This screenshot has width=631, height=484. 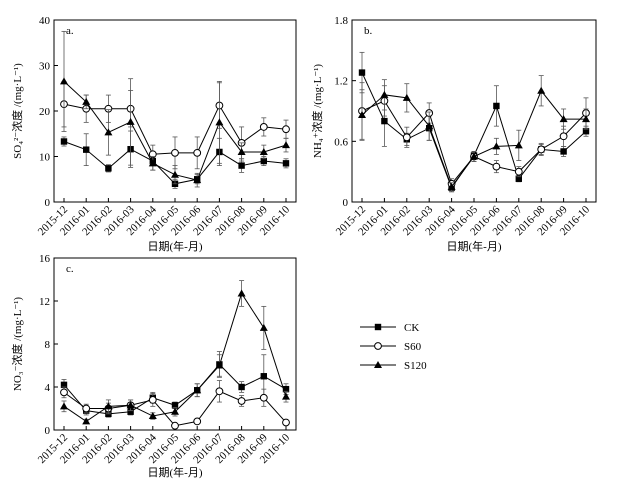 I want to click on plot-frame, so click(x=474, y=111).